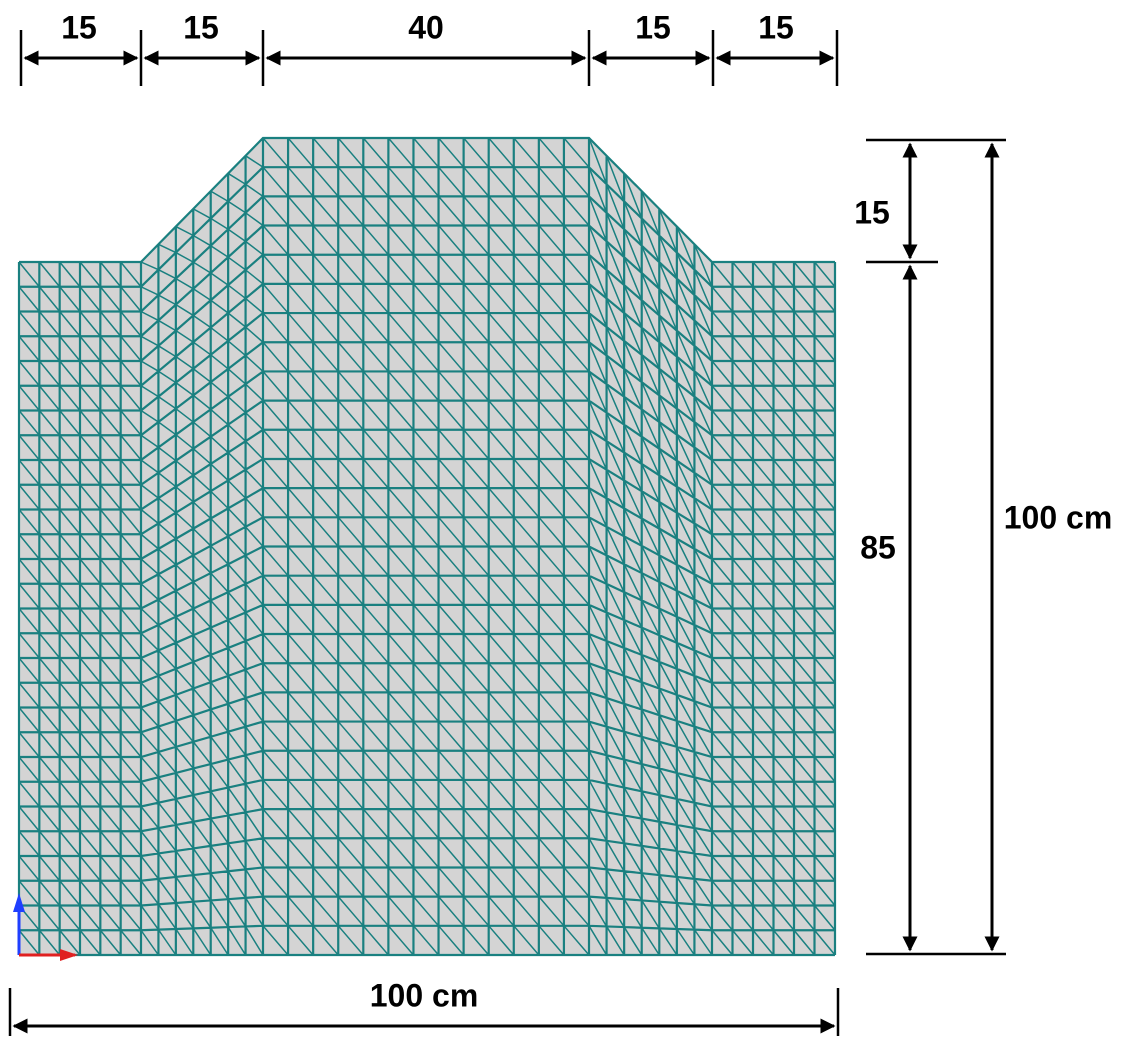  Describe the element at coordinates (19, 902) in the screenshot. I see `axis-y-head` at that location.